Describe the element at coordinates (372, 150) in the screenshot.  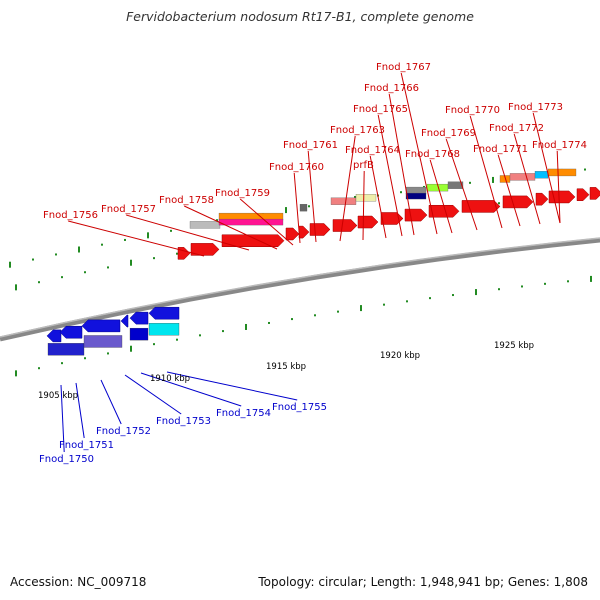
I see `top-gene-label: Fnod_1764` at that location.